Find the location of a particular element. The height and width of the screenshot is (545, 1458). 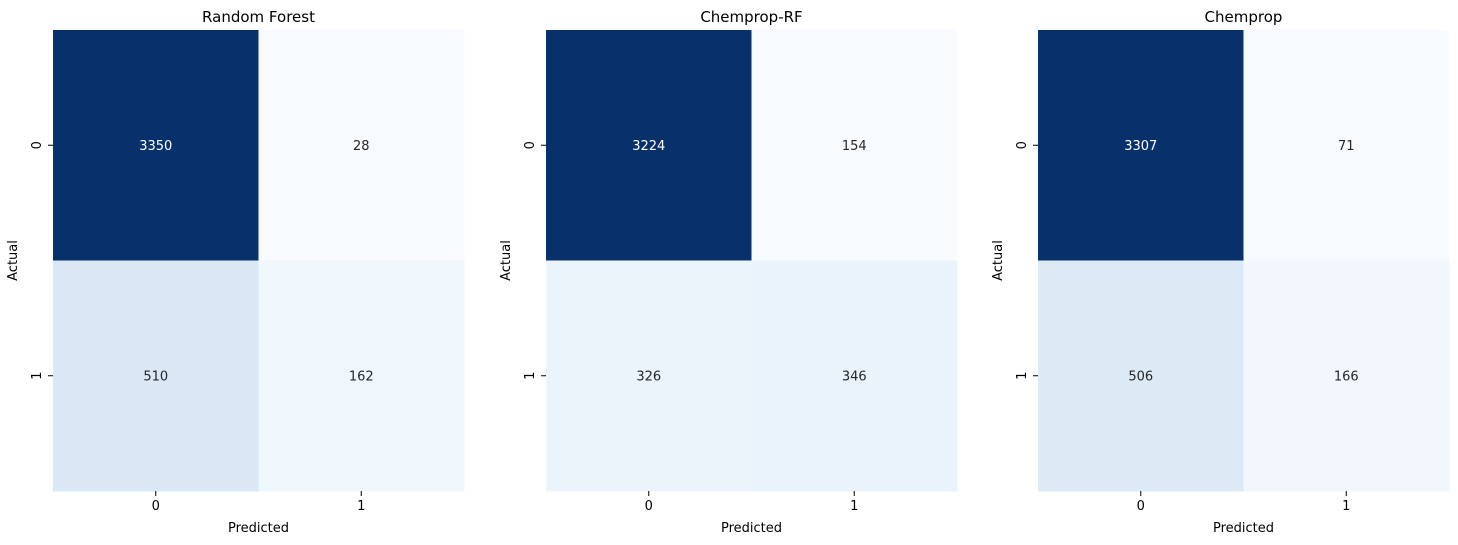

cell-value-label: 71 is located at coordinates (1346, 146).